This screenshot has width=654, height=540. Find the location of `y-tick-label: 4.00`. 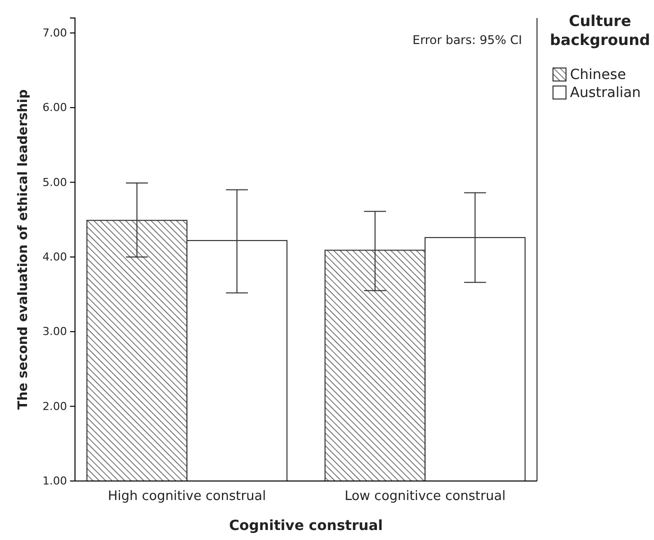

y-tick-label: 4.00 is located at coordinates (54, 257).